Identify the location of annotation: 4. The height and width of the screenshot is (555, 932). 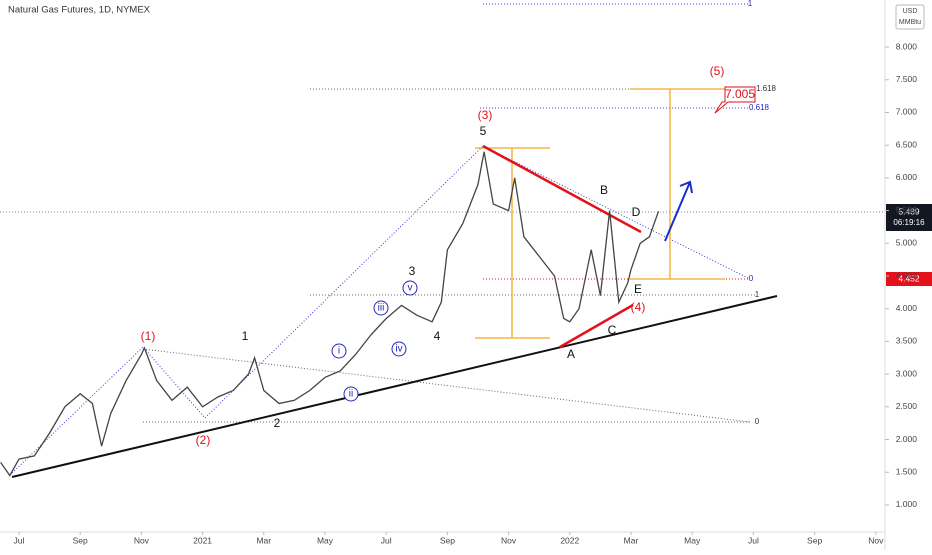
(437, 336).